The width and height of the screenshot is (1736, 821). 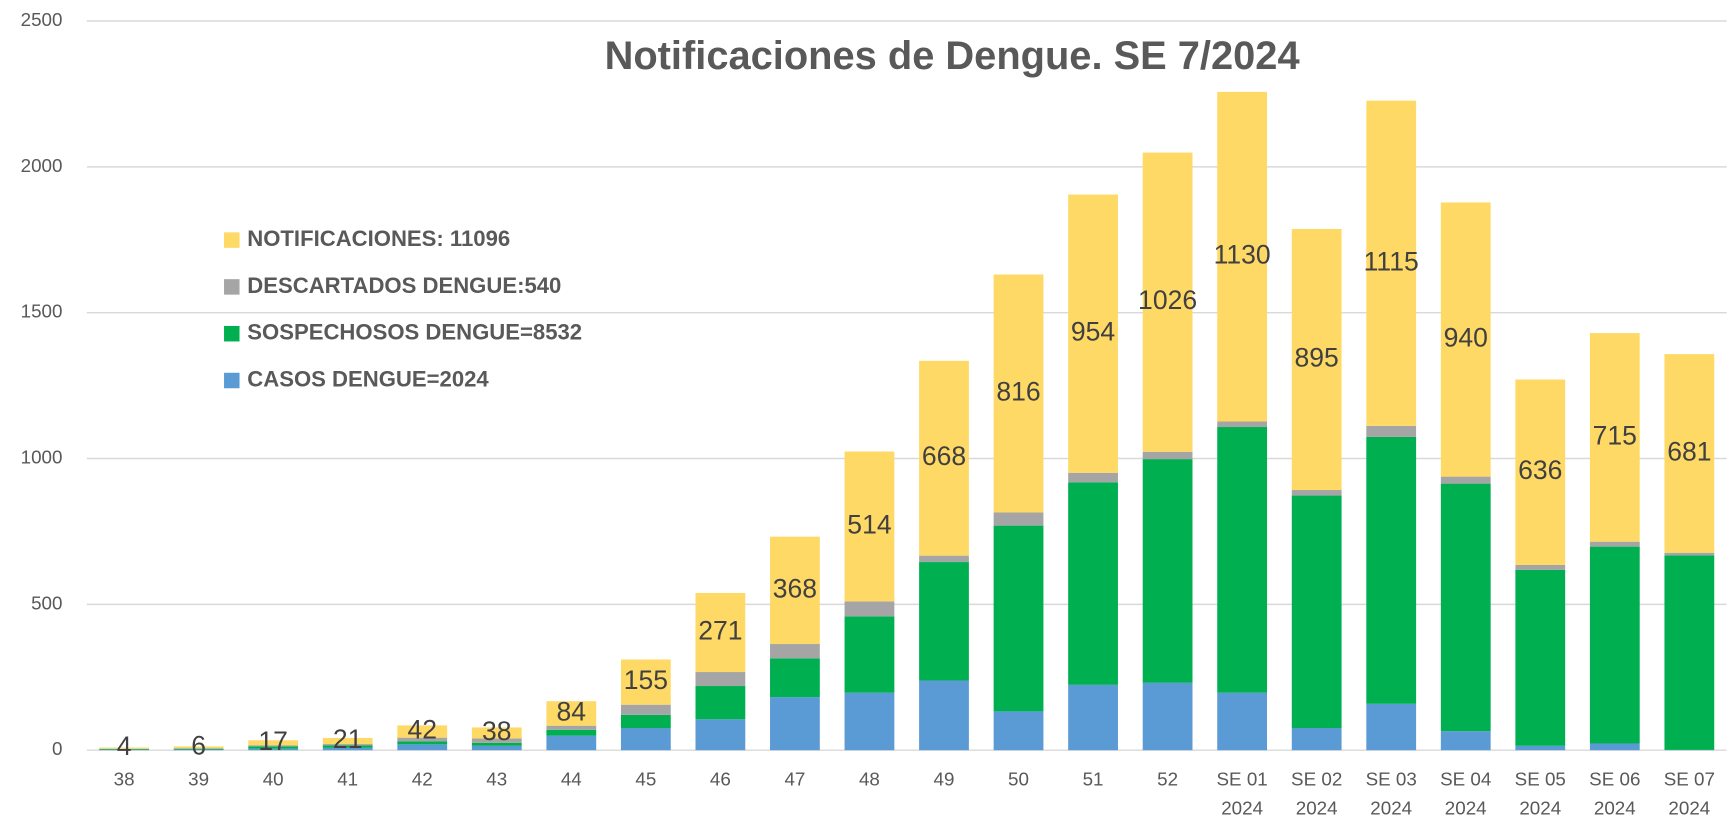 I want to click on data-label: 155, so click(x=646, y=680).